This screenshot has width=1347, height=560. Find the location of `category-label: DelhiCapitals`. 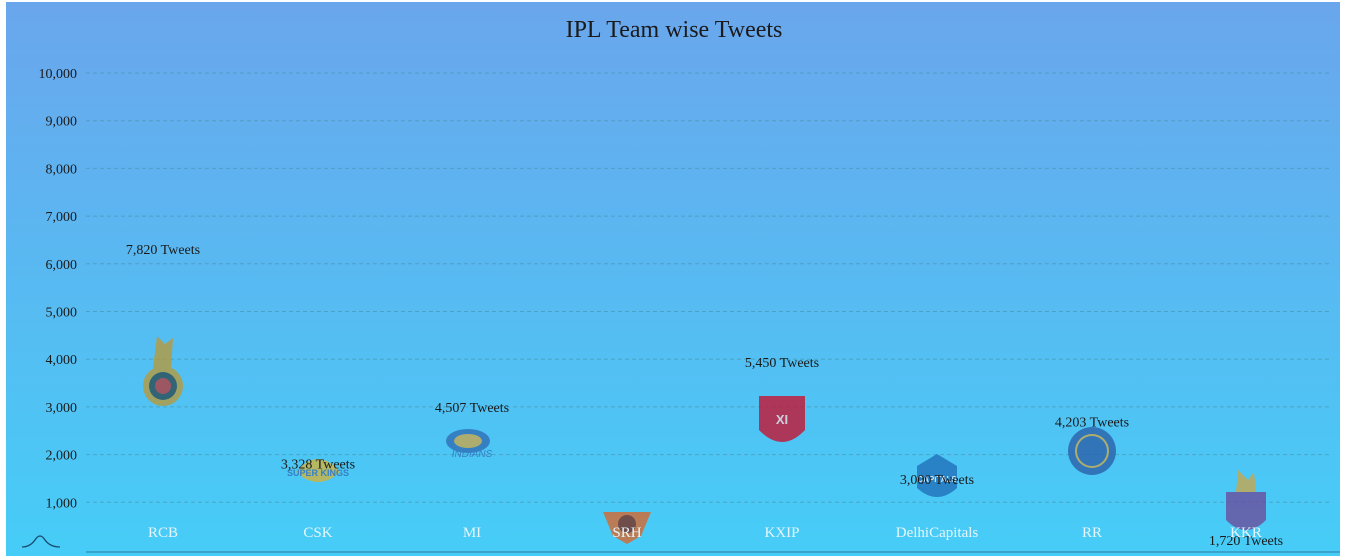

category-label: DelhiCapitals is located at coordinates (937, 533).